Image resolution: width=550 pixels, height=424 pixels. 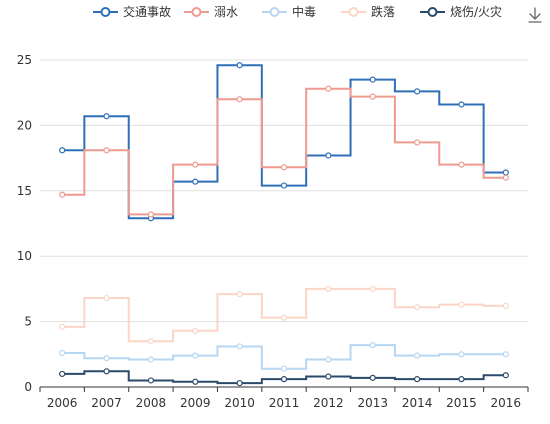 What do you see at coordinates (106, 403) in the screenshot?
I see `x-tick-label: 2007` at bounding box center [106, 403].